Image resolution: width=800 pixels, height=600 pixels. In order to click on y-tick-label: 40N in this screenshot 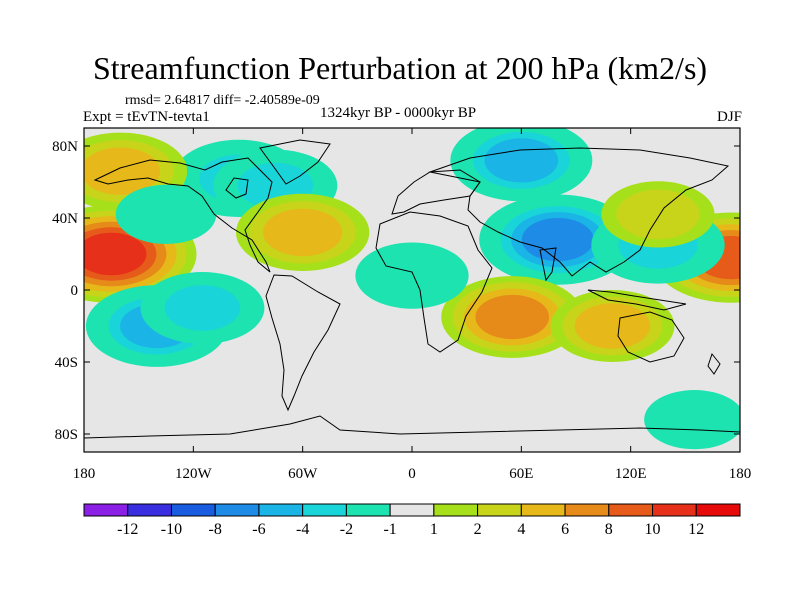, I will do `click(65, 219)`.